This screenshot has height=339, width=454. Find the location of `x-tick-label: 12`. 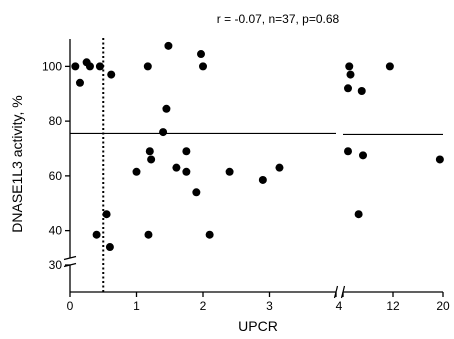

x-tick-label: 12 is located at coordinates (393, 306).